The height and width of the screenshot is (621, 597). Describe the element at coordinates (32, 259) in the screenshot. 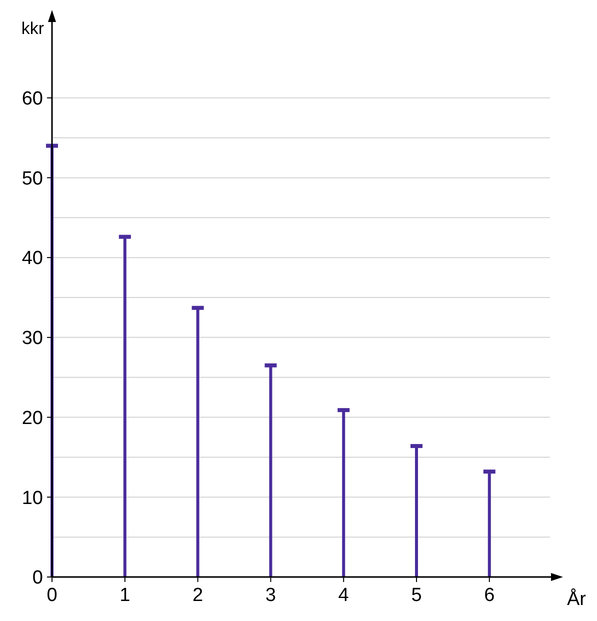

I see `y-tick-label: 40` at that location.